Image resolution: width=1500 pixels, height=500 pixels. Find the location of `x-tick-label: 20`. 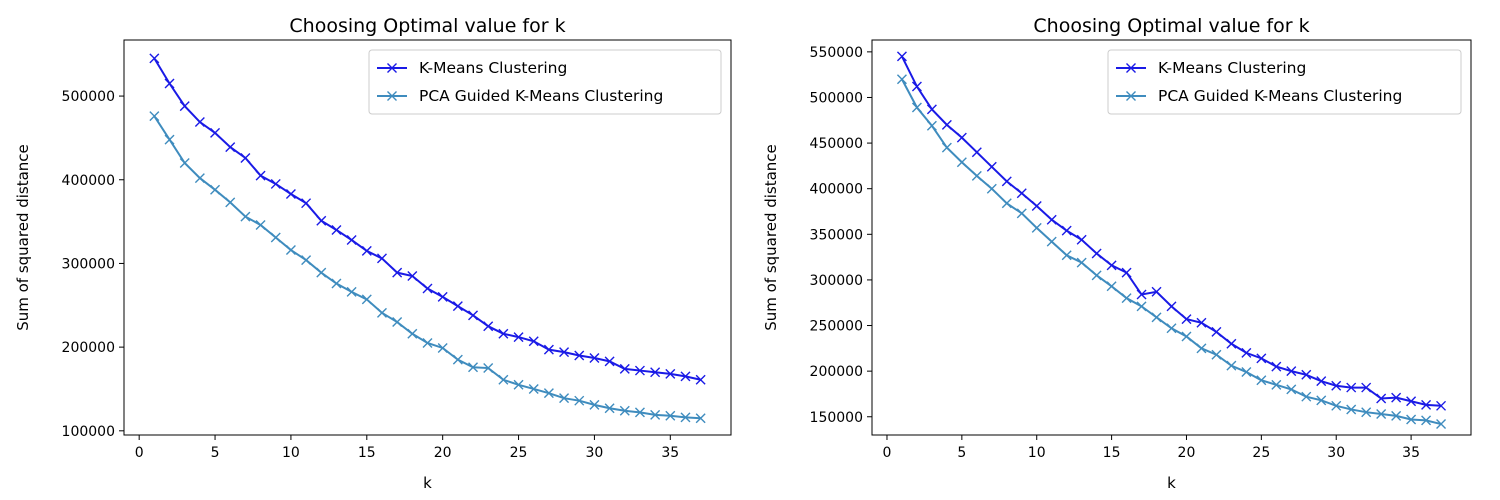

x-tick-label: 20 is located at coordinates (1187, 453).